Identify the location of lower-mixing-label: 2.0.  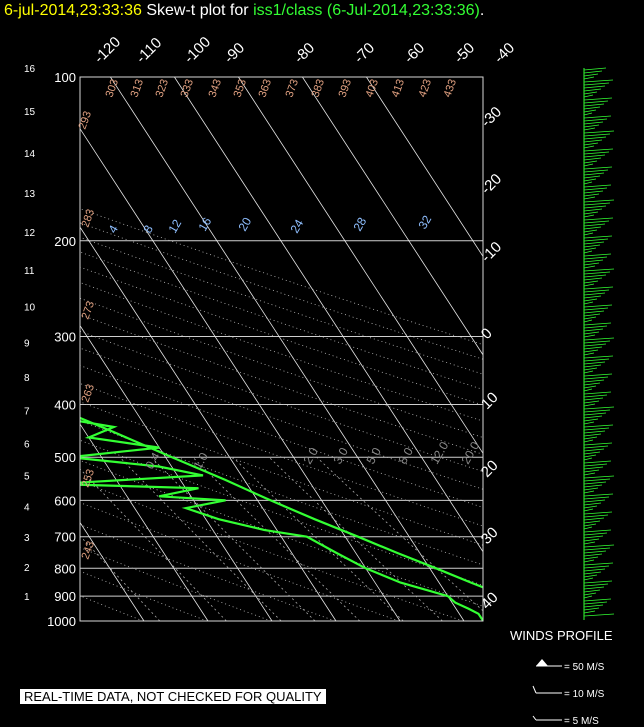
(310, 456).